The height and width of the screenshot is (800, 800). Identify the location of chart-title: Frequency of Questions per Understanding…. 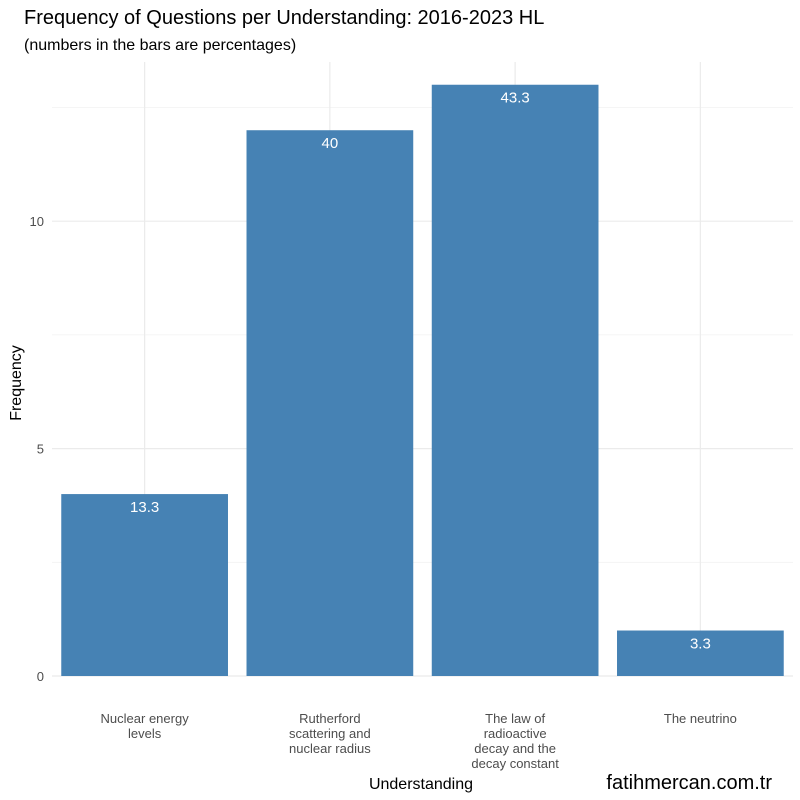
(284, 18).